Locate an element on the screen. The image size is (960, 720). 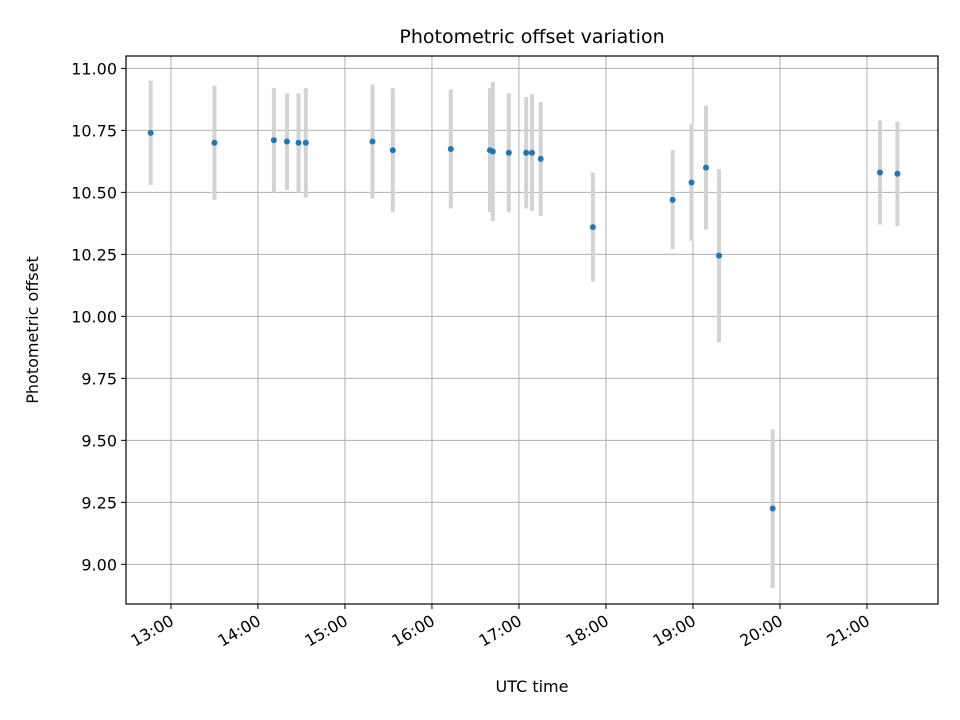
x-tick-label: 15:00 is located at coordinates (326, 631).